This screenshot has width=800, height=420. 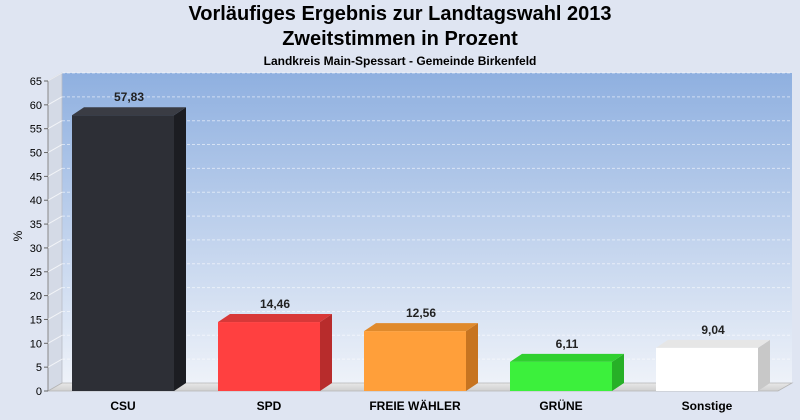 What do you see at coordinates (275, 304) in the screenshot?
I see `data-label: 14,46` at bounding box center [275, 304].